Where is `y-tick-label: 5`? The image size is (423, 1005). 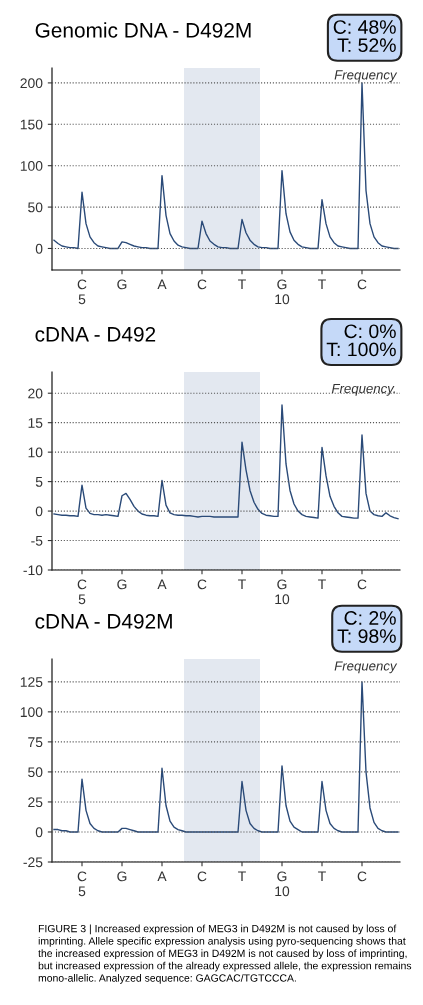
y-tick-label: 5 is located at coordinates (39, 482).